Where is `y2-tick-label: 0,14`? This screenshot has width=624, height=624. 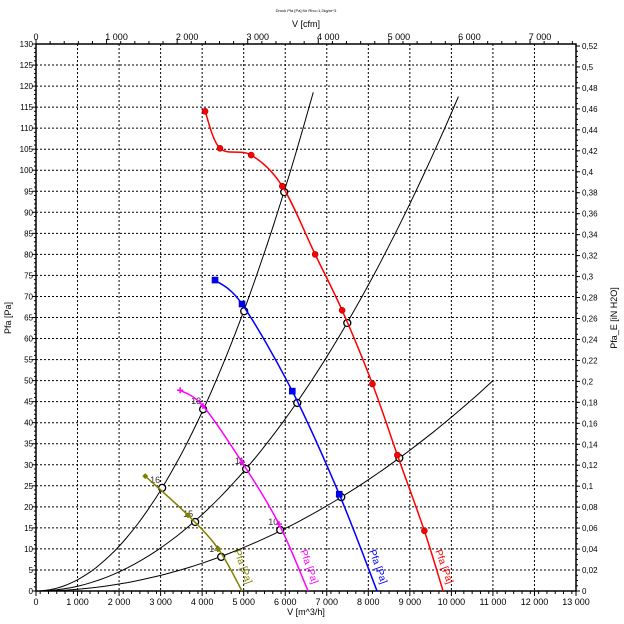
y2-tick-label: 0,14 is located at coordinates (590, 444).